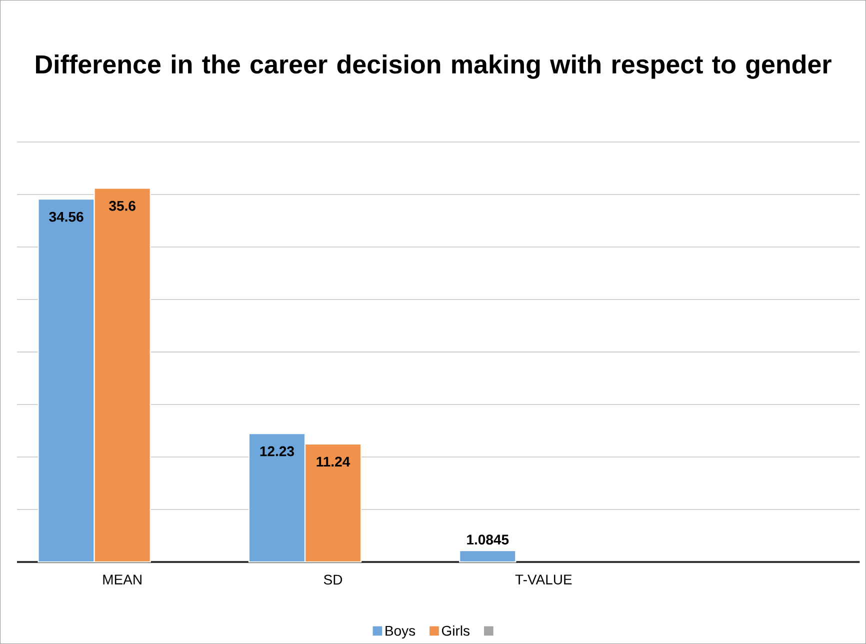  I want to click on x-tick-label: MEAN, so click(122, 579).